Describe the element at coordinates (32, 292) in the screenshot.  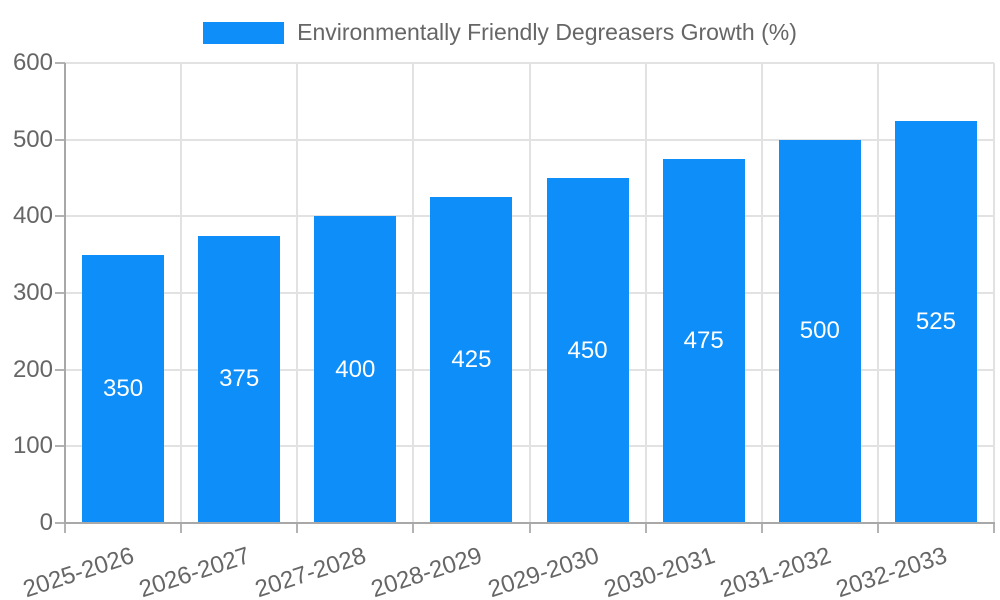
I see `y-axis-tick-label: 300` at that location.